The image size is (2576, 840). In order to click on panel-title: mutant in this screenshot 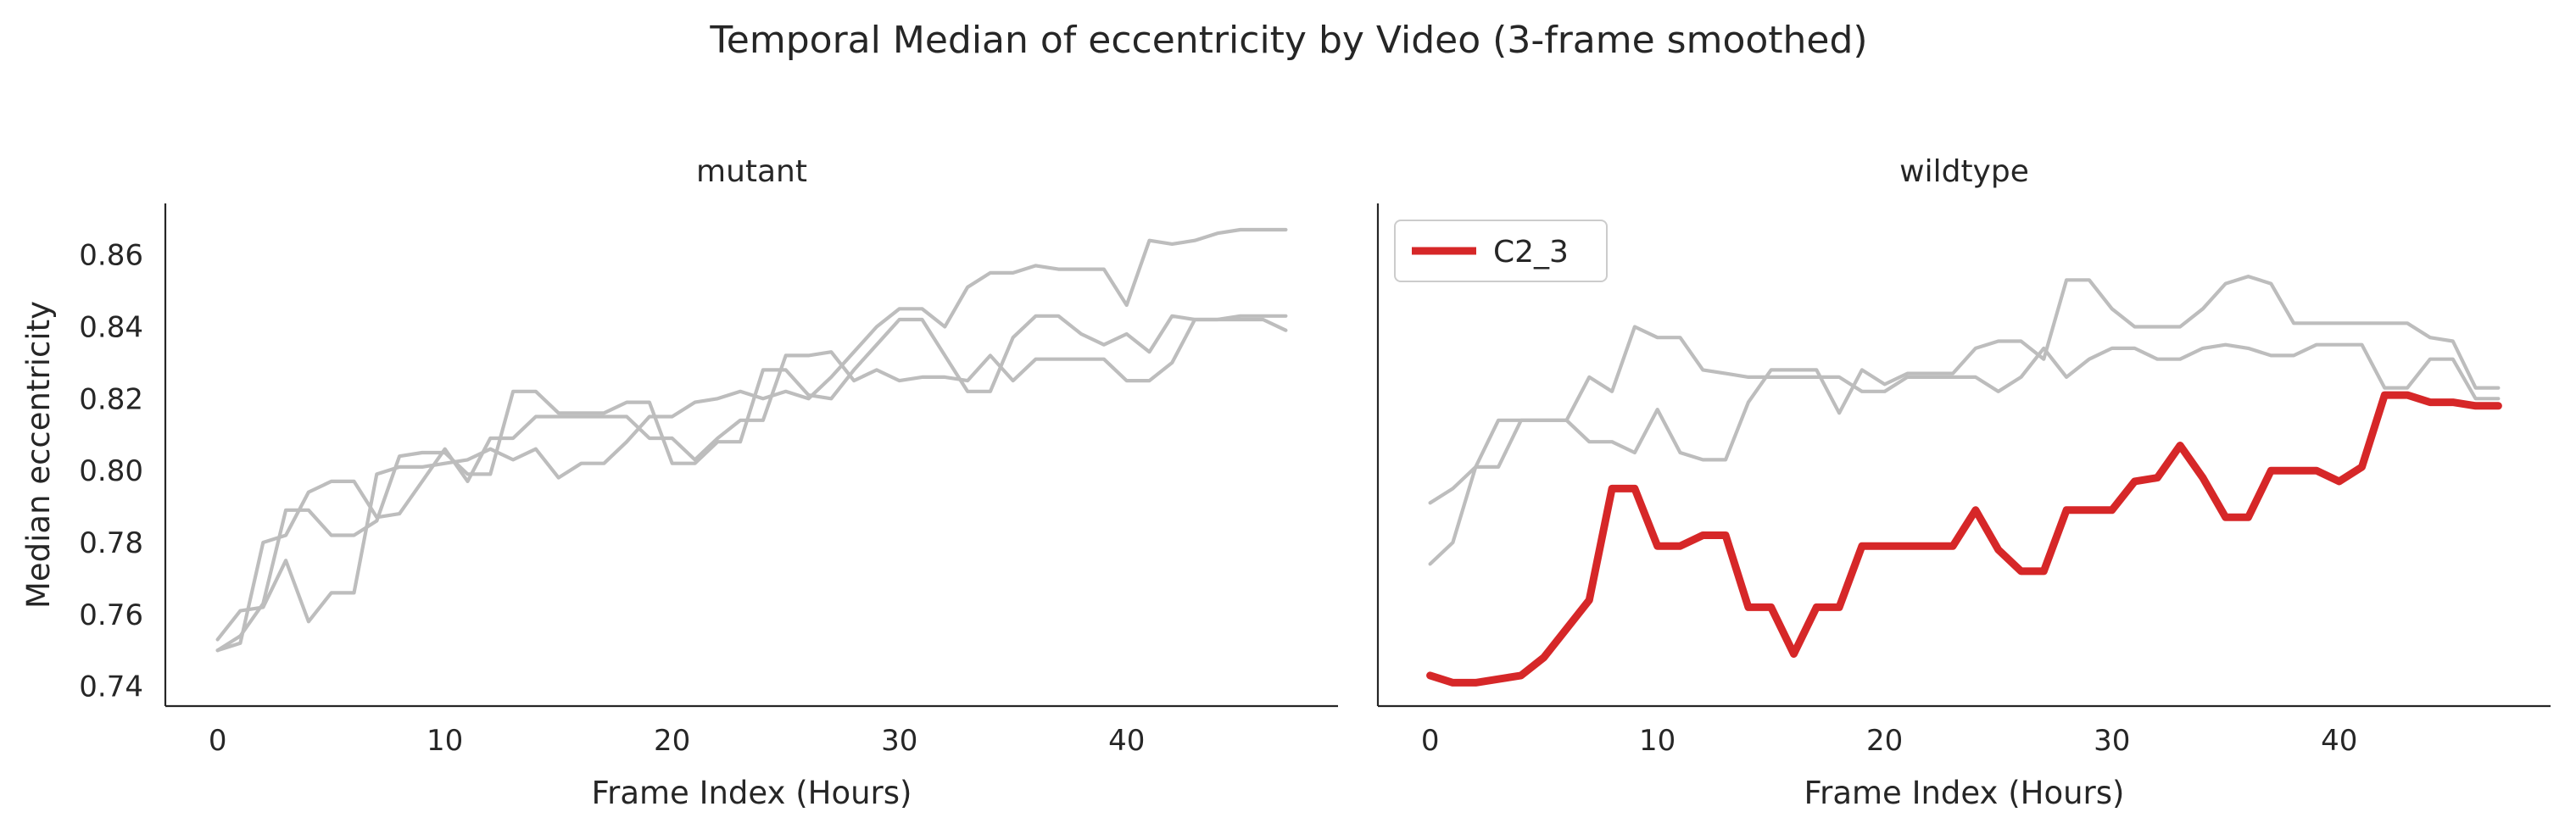, I will do `click(751, 171)`.